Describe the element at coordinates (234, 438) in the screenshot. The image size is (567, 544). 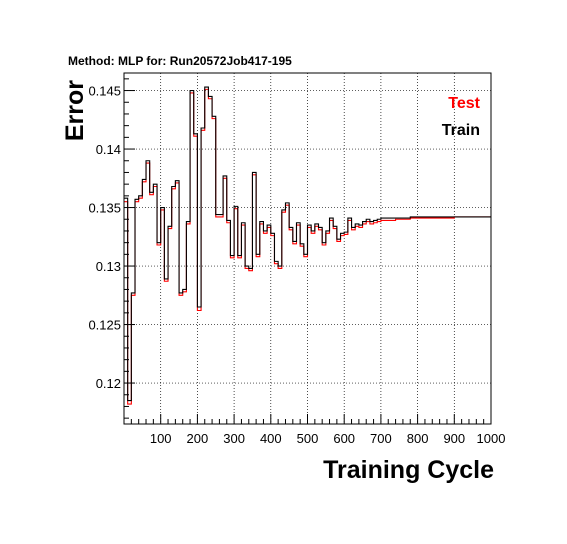
I see `x-tick-label: 300` at that location.